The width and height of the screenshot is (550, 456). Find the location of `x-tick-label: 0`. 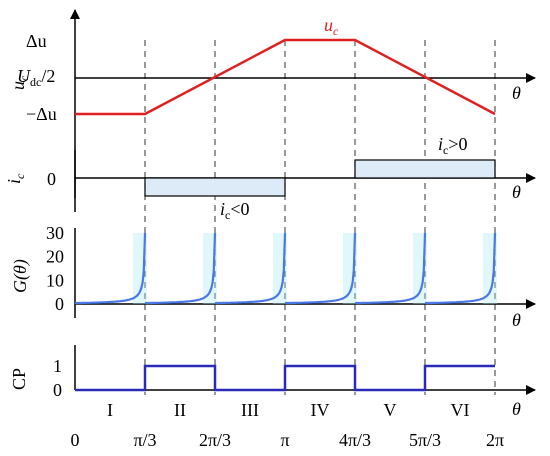

x-tick-label: 0 is located at coordinates (75, 440).